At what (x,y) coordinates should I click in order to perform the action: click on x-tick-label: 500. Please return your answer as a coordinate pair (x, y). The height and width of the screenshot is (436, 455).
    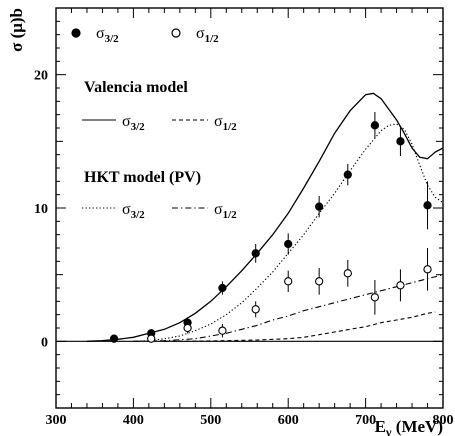
    Looking at the image, I should click on (210, 420).